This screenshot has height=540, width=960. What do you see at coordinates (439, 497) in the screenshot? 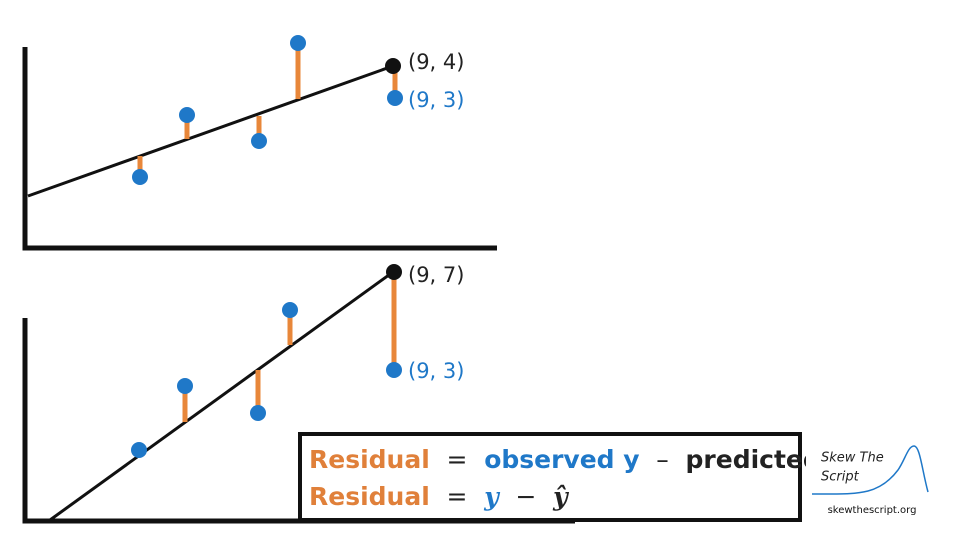
I see `formula-line: Residual = y − ŷ` at bounding box center [439, 497].